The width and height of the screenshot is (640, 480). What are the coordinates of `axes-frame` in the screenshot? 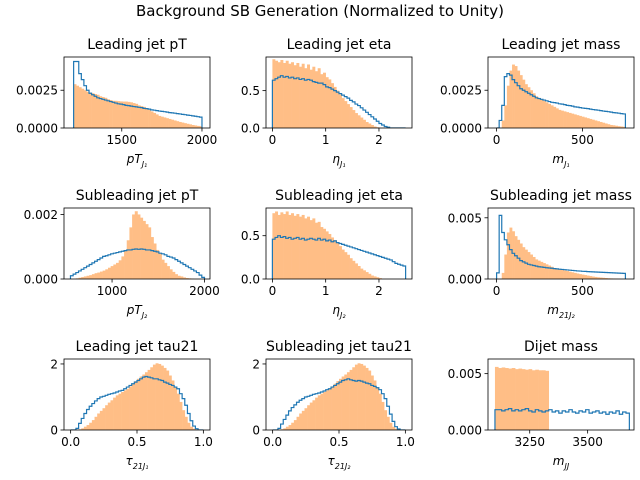 It's located at (339, 92).